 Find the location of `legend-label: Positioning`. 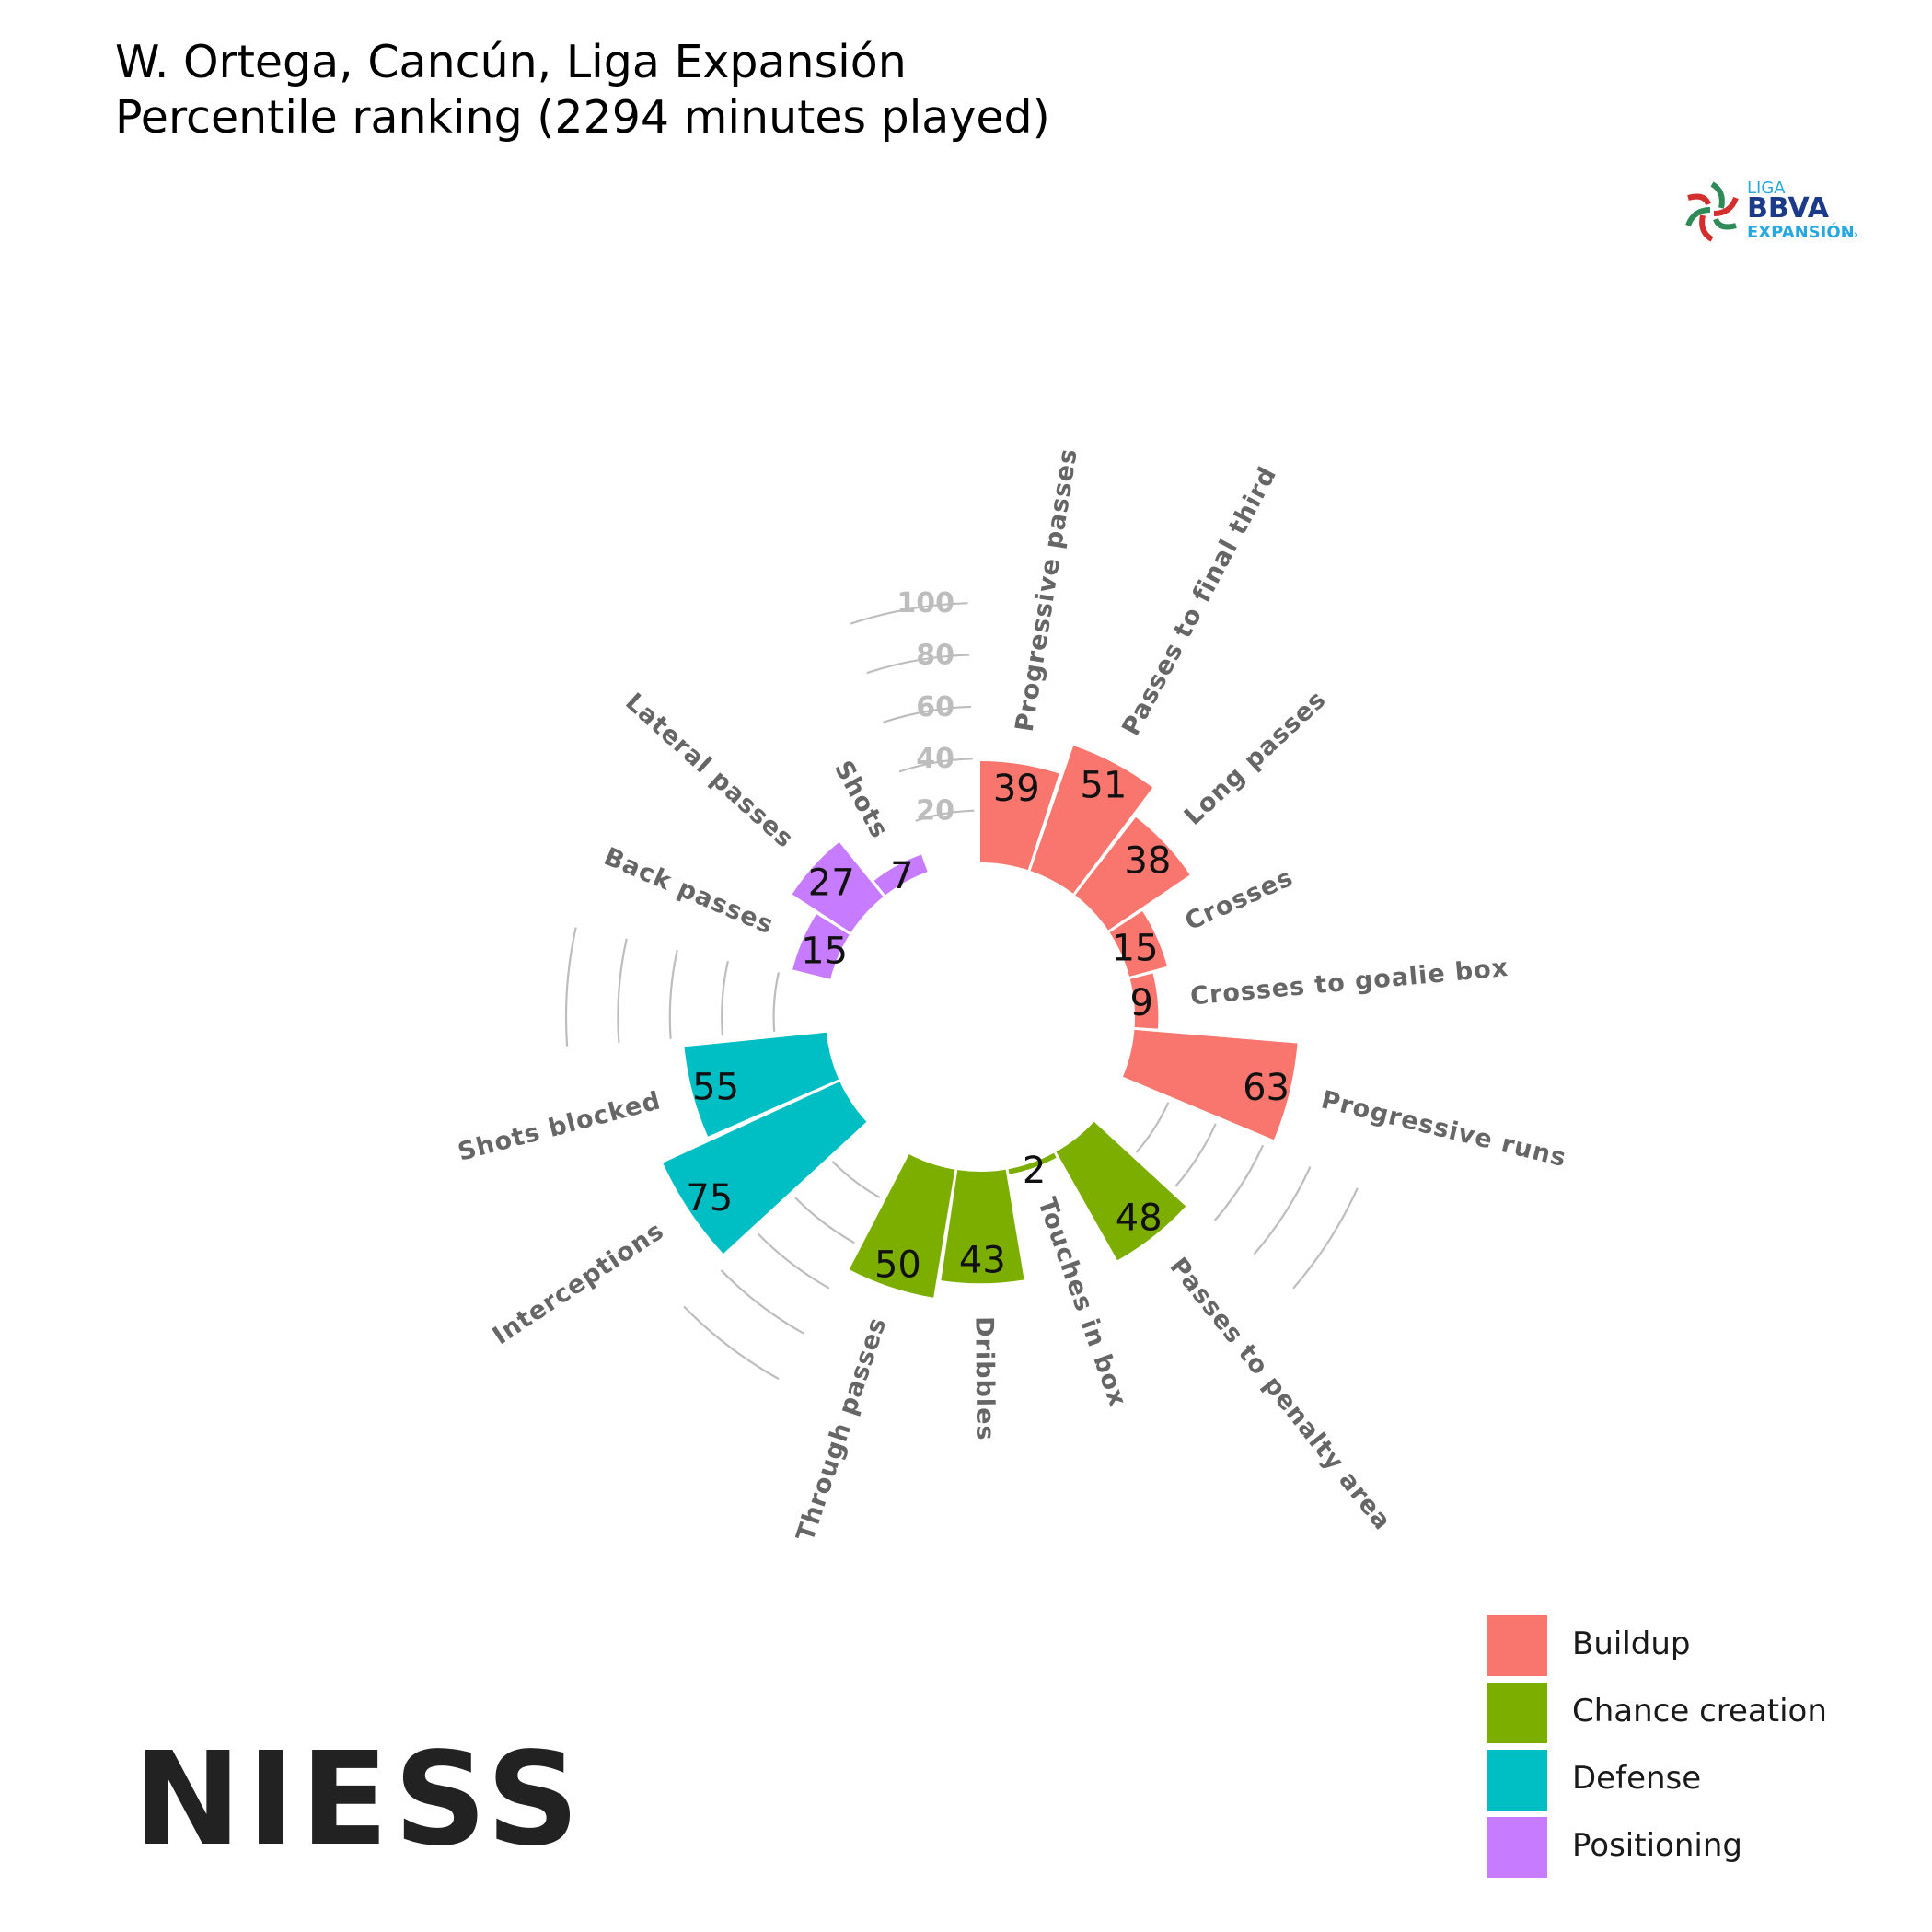

legend-label: Positioning is located at coordinates (1657, 1846).